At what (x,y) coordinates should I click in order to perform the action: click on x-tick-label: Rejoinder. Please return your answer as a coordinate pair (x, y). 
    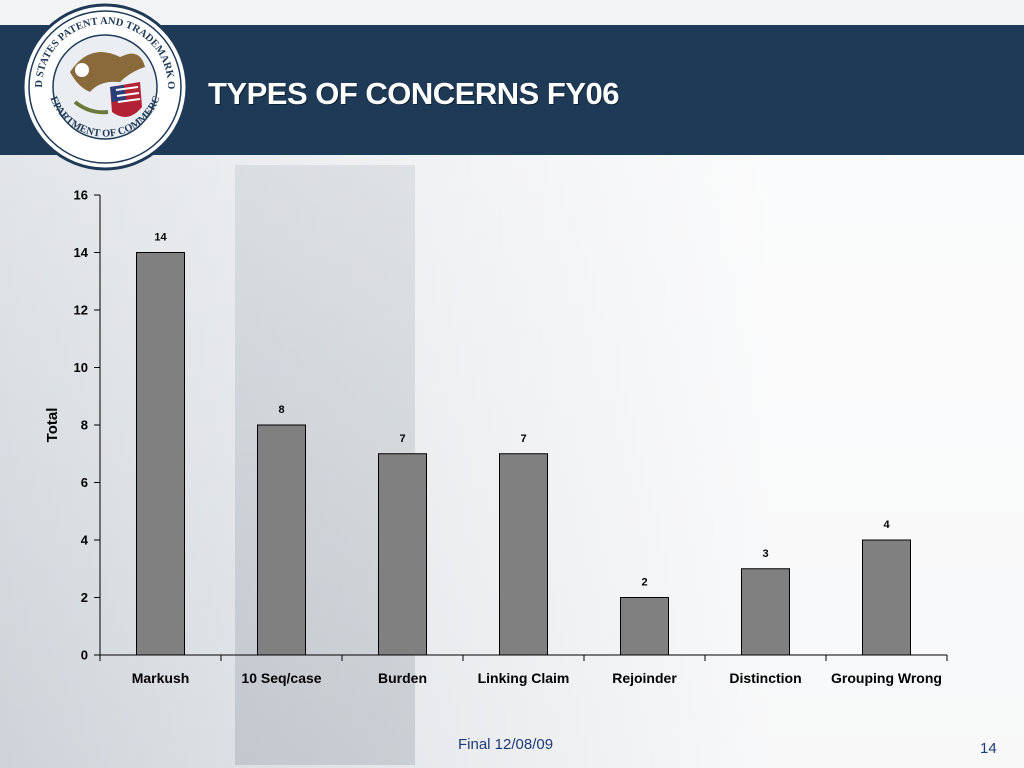
    Looking at the image, I should click on (644, 678).